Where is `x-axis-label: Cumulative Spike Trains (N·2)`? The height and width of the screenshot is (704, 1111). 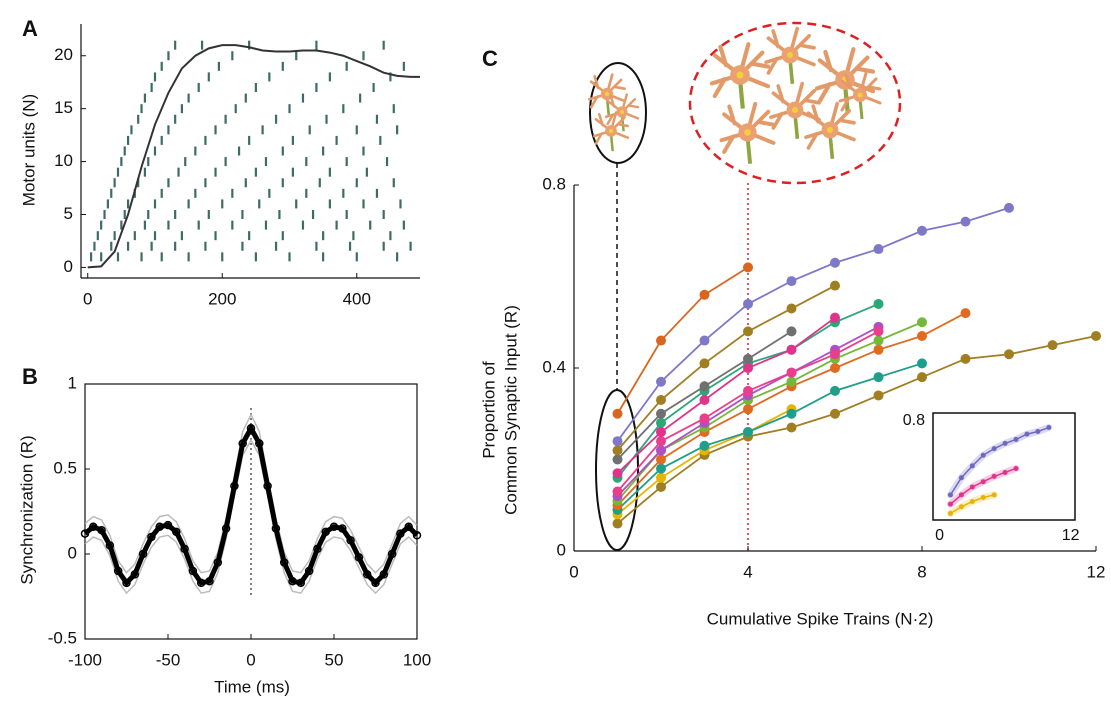
x-axis-label: Cumulative Spike Trains (N·2) is located at coordinates (820, 618).